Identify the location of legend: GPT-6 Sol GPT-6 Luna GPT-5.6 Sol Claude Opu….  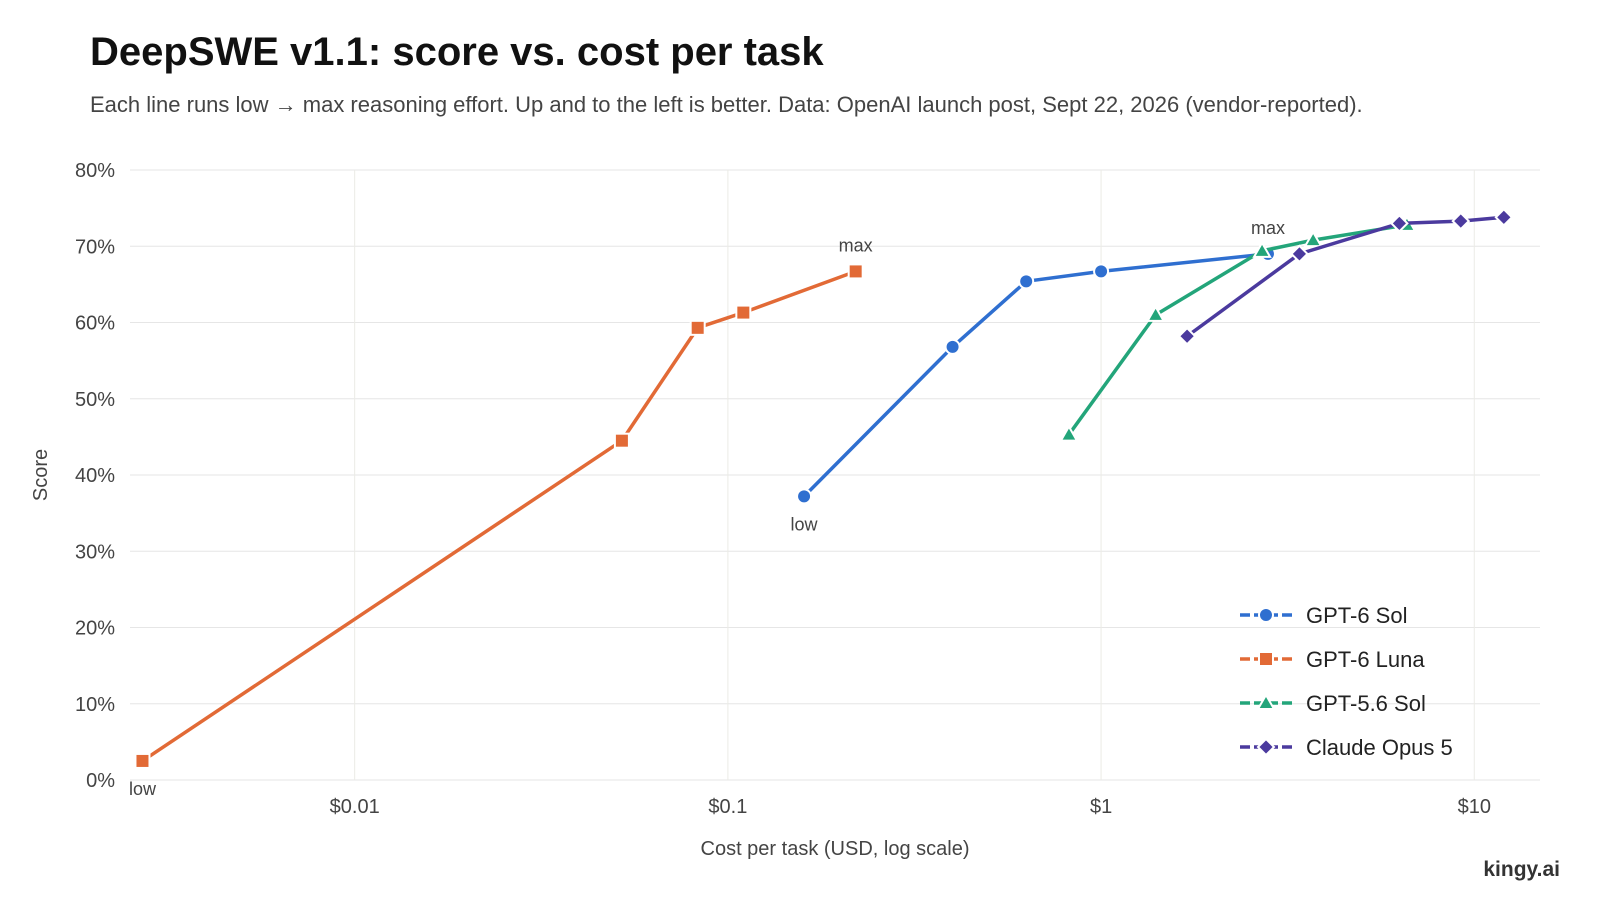
(1346, 681).